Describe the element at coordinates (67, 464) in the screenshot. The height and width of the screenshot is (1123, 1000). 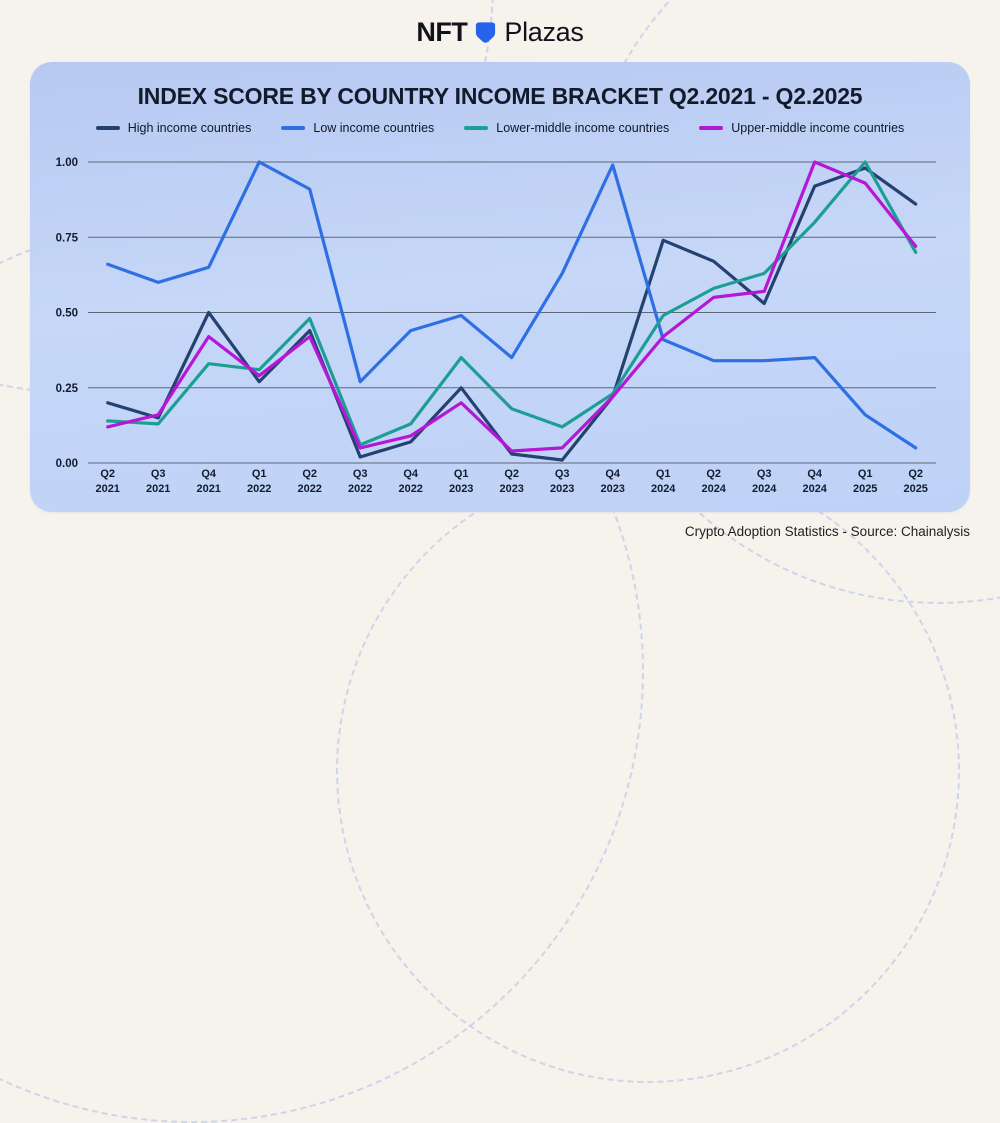
I see `y-axis-tick-label: 0.00` at that location.